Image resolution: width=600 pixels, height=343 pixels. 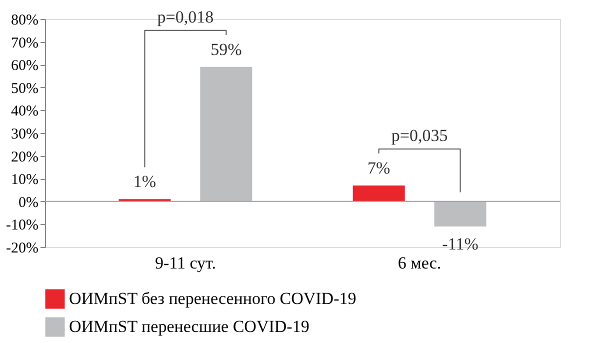 What do you see at coordinates (144, 182) in the screenshot?
I see `data-label: 1%` at bounding box center [144, 182].